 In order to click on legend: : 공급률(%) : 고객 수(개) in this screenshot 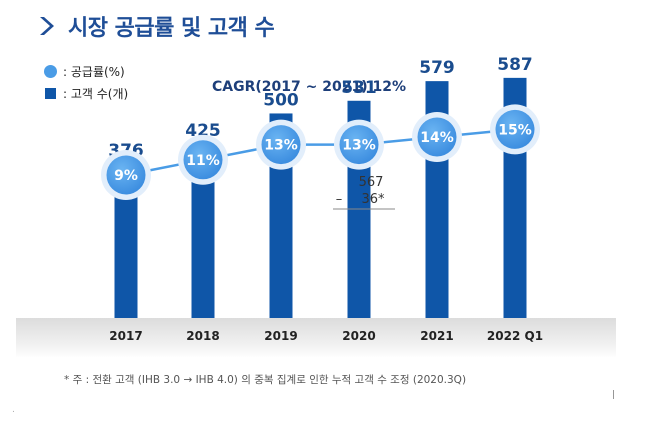, I will do `click(86, 82)`.